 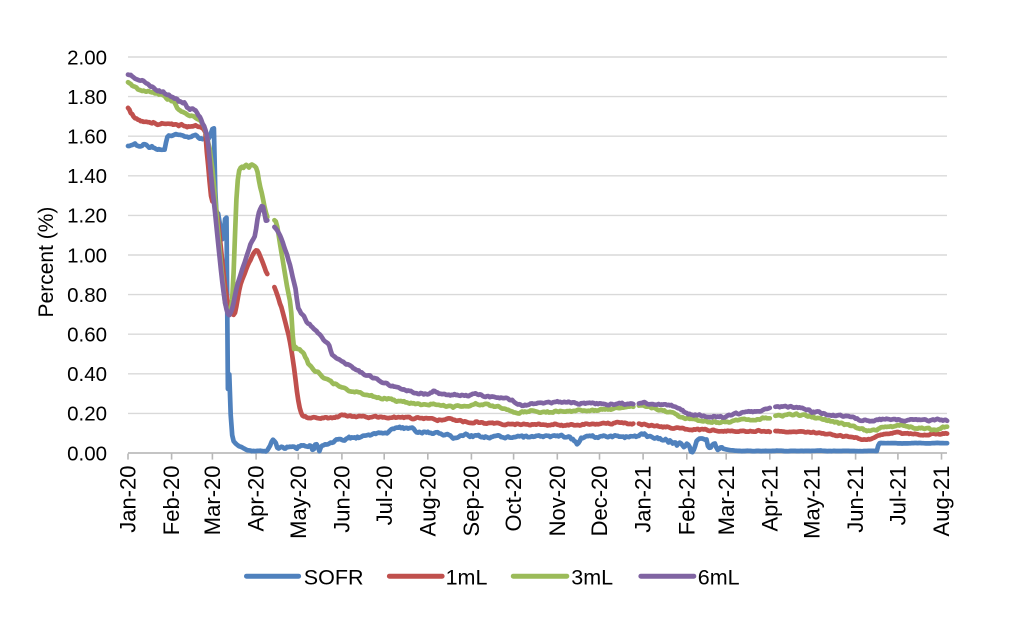 I want to click on svg-text: May-20, so click(x=298, y=502).